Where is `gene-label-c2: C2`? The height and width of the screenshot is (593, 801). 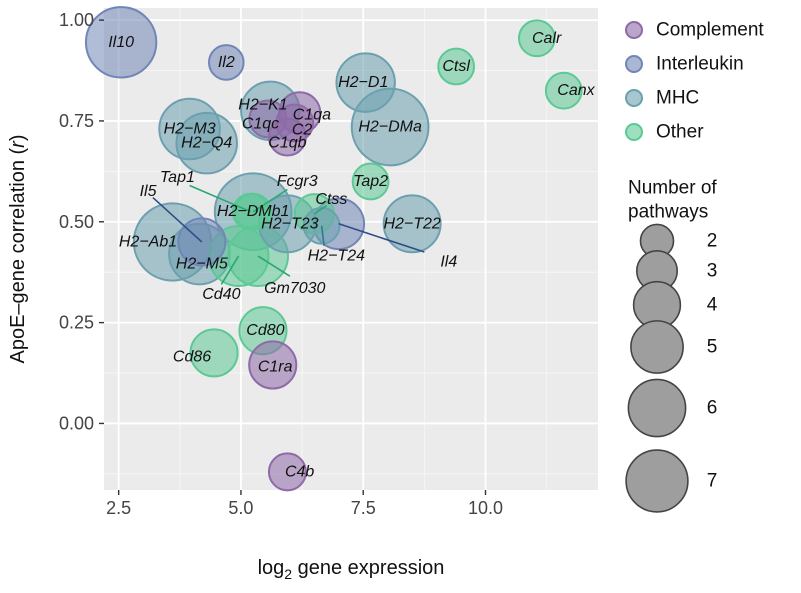 gene-label-c2: C2 is located at coordinates (302, 130).